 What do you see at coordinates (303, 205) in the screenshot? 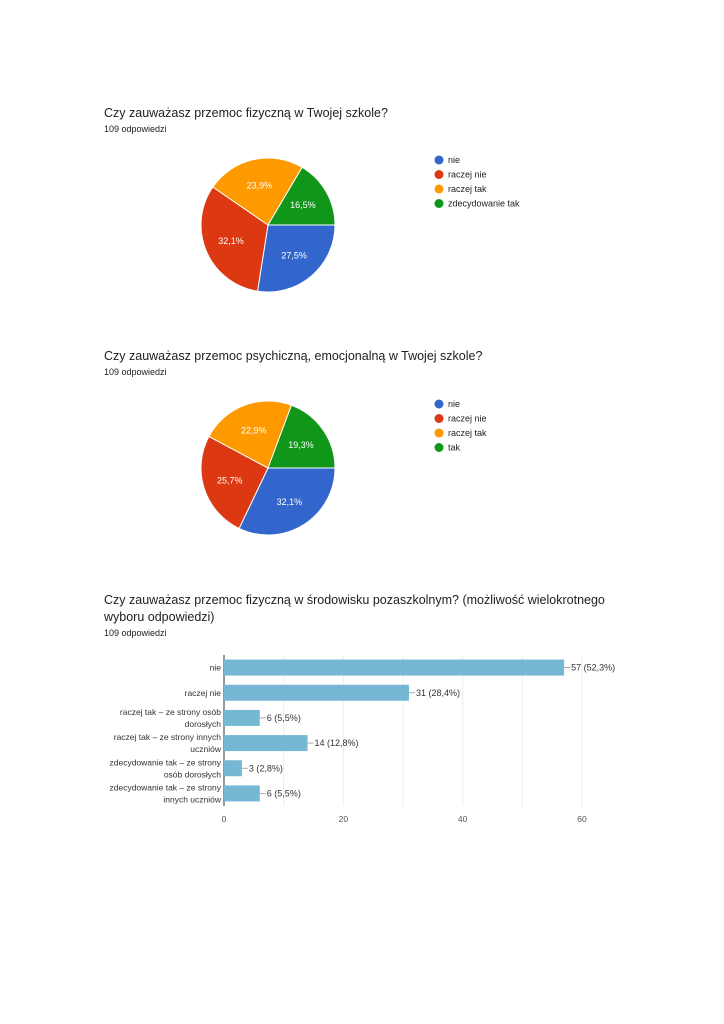
I see `chart1-slice-label-3: 16,5%` at bounding box center [303, 205].